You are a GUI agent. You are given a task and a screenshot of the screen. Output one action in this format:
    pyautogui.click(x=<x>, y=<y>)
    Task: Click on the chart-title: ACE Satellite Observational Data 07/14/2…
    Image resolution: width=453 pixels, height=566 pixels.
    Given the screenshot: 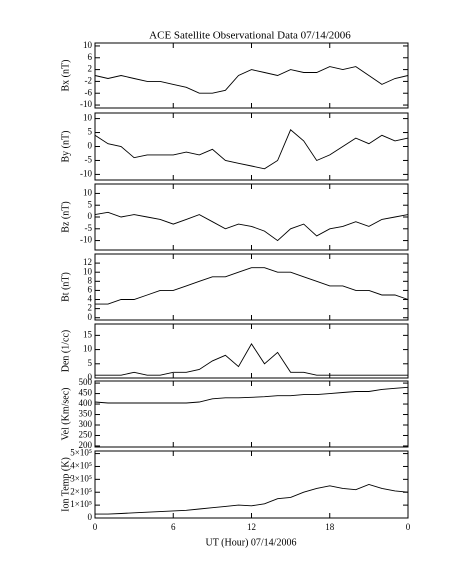 What is the action you would take?
    pyautogui.click(x=250, y=36)
    